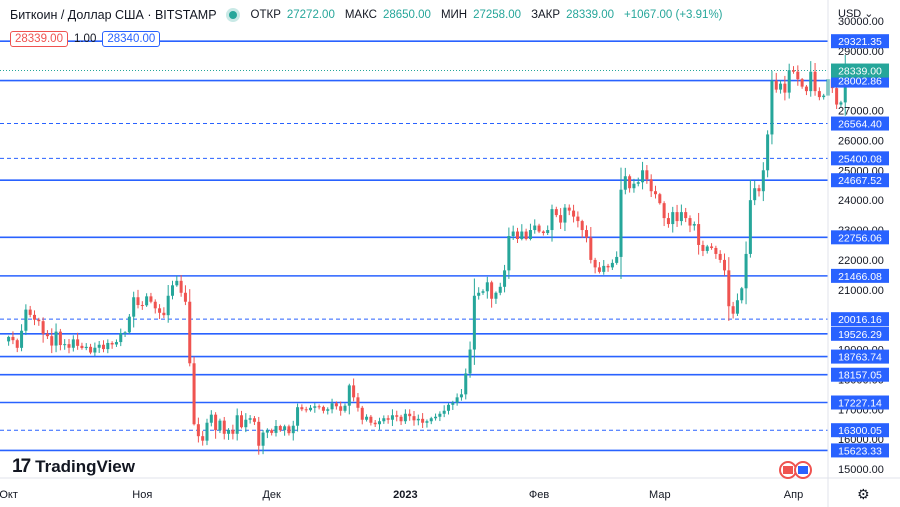  Describe the element at coordinates (142, 495) in the screenshot. I see `time-tick-label: Ноя` at that location.